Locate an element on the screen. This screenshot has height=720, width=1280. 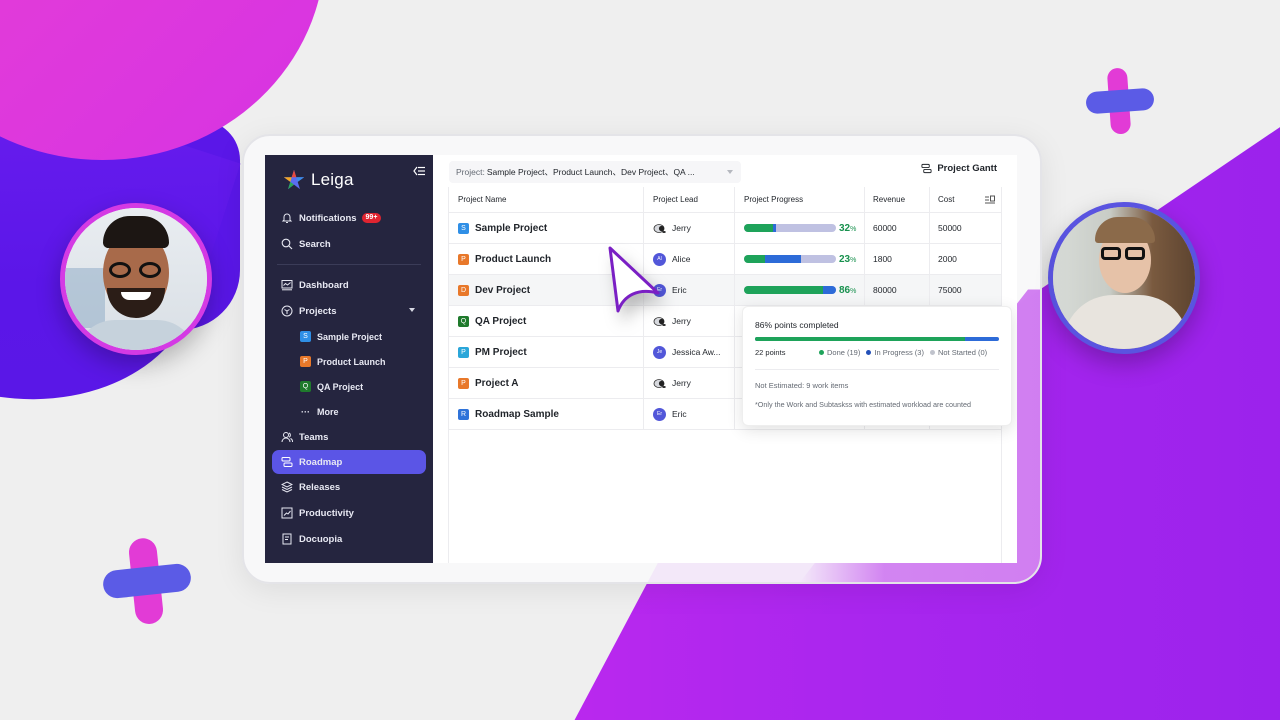
cell-revenue: 80000 is located at coordinates (897, 290).